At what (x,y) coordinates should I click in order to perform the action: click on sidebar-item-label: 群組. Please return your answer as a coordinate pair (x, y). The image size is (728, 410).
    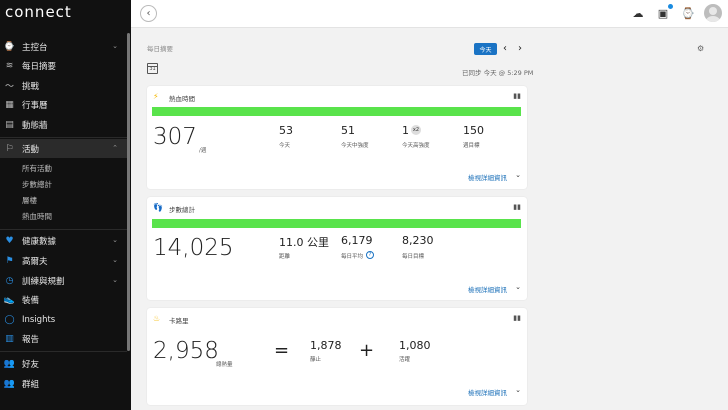
    Looking at the image, I should click on (31, 384).